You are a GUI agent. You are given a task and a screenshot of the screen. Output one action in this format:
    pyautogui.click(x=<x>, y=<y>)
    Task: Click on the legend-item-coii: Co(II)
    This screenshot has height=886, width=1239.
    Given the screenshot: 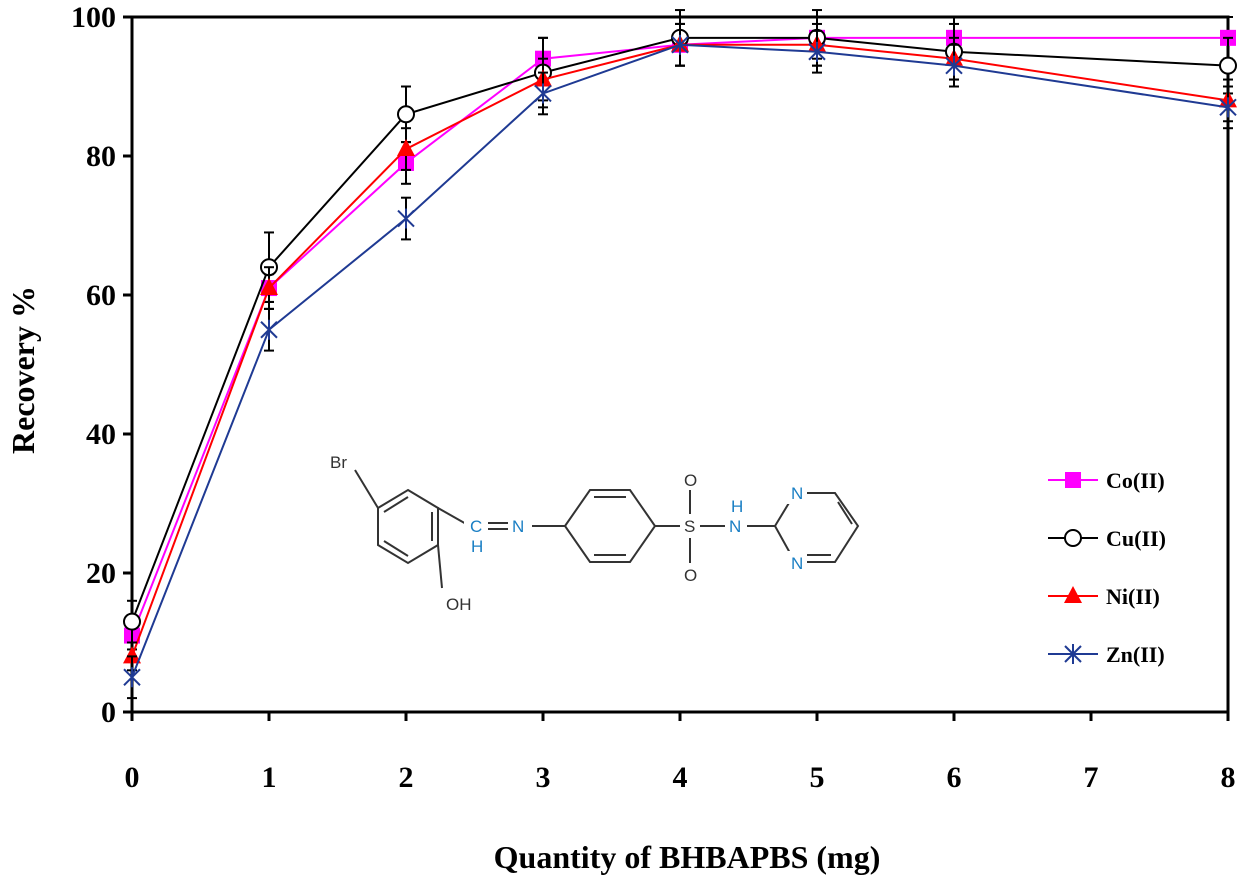 What is the action you would take?
    pyautogui.click(x=1106, y=480)
    